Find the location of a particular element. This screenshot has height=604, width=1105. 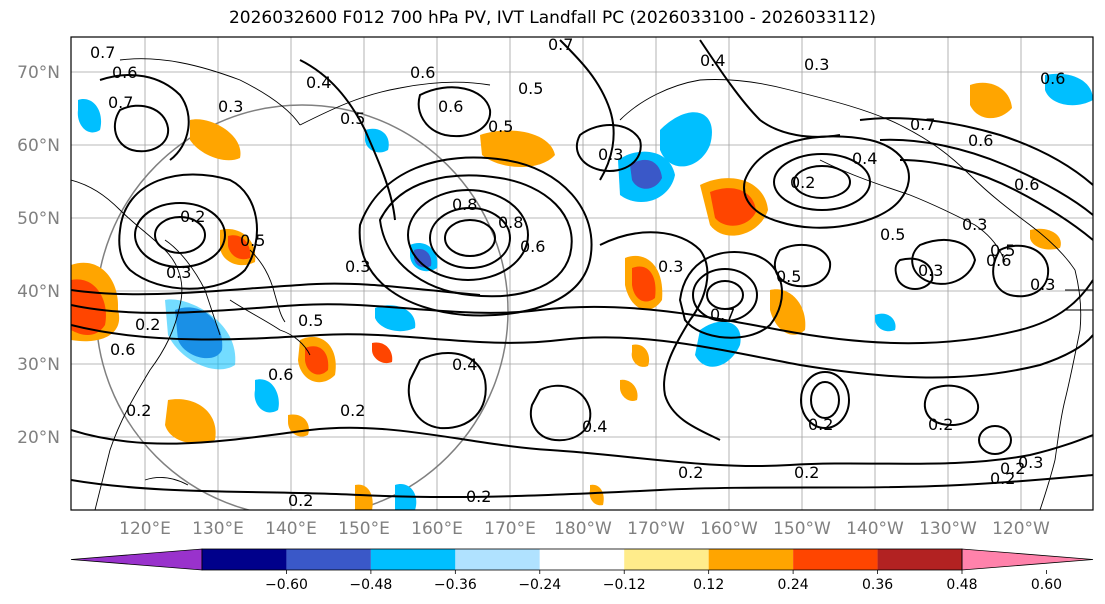

lat-tick-label: 20°N is located at coordinates (38, 438).